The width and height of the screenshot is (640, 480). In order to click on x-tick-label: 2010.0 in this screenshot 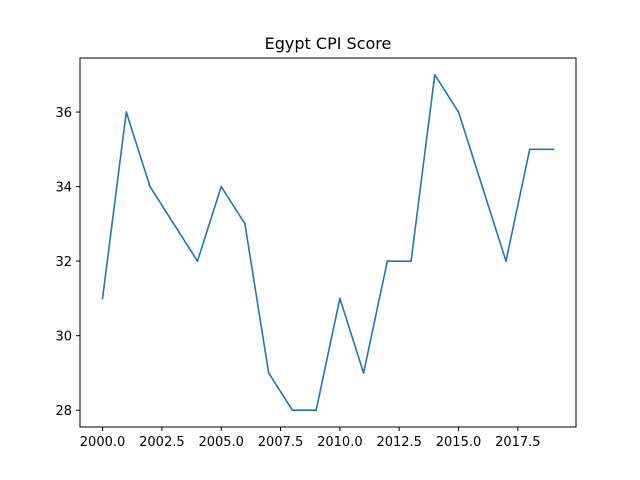, I will do `click(340, 442)`.